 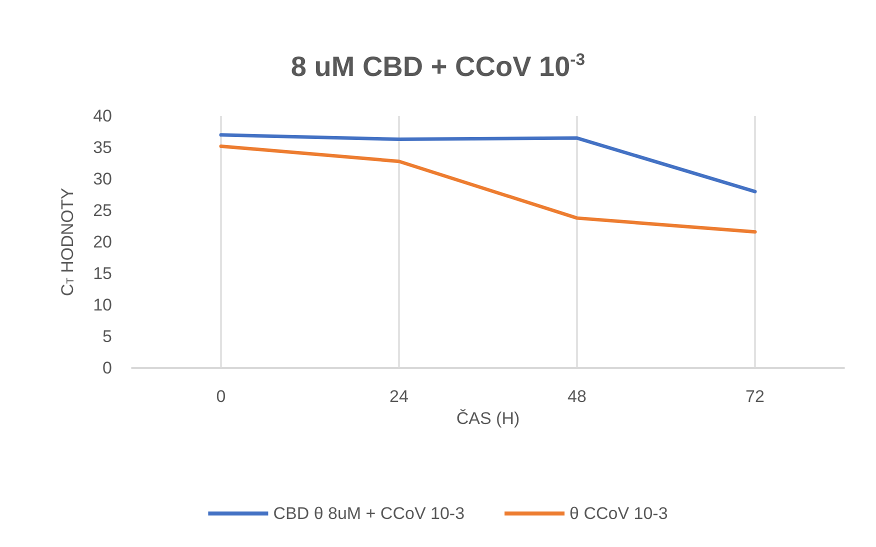 I want to click on y-axis-title: CT HODNOTY, so click(x=67, y=242).